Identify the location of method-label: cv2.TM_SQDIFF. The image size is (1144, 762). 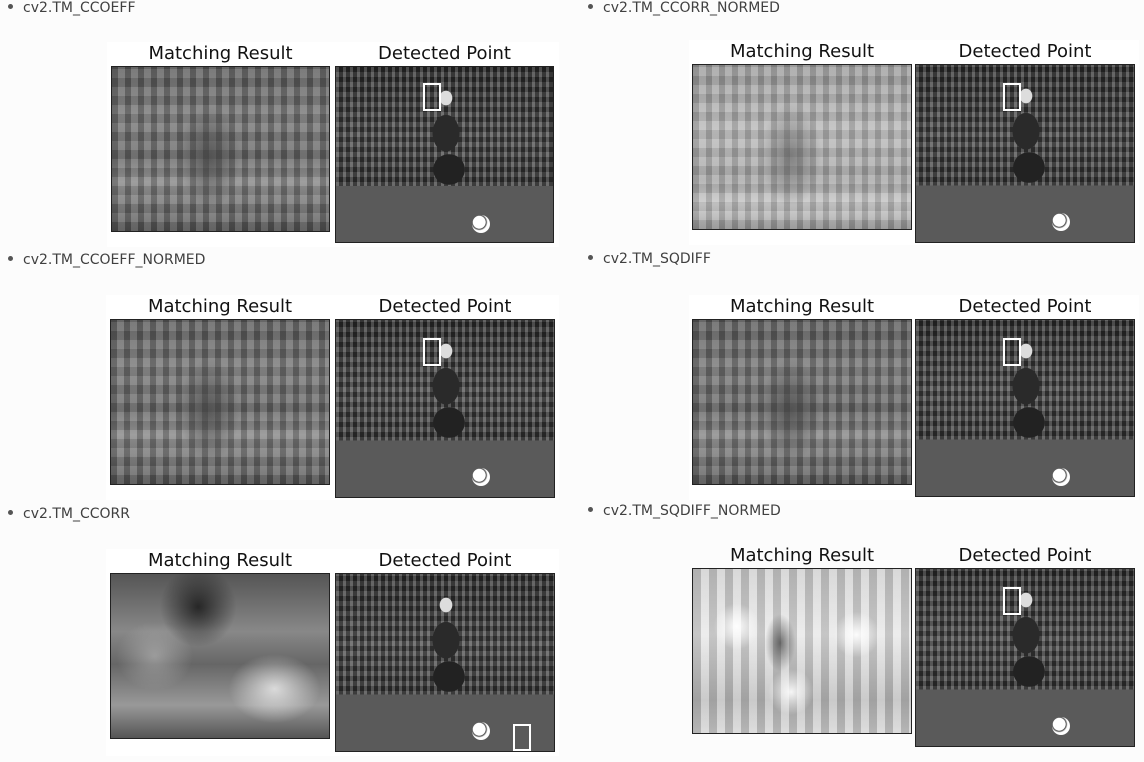
(657, 259).